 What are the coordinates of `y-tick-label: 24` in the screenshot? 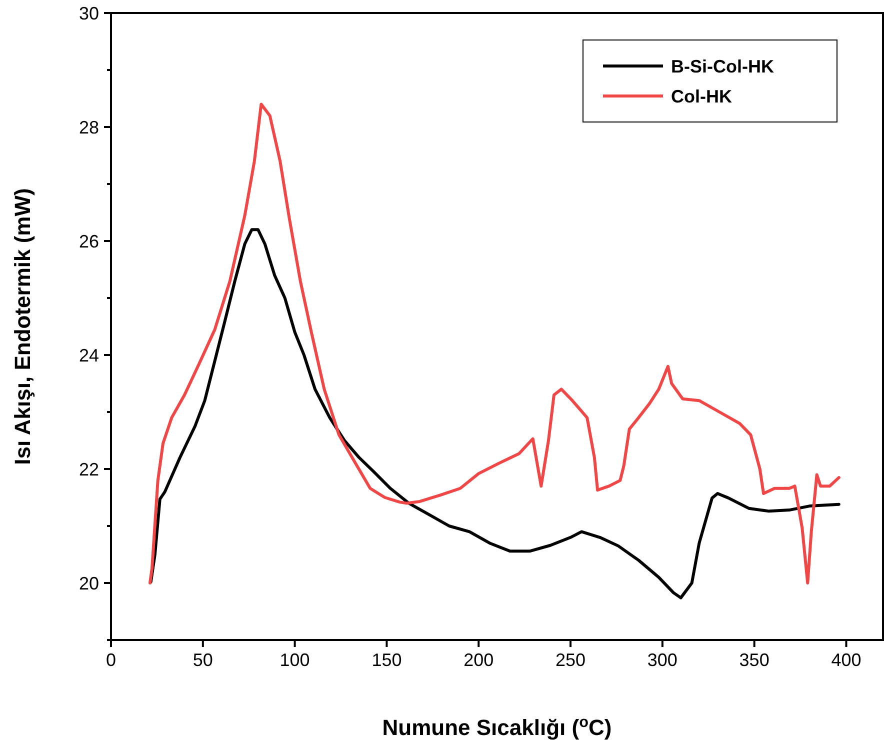 It's located at (88, 355).